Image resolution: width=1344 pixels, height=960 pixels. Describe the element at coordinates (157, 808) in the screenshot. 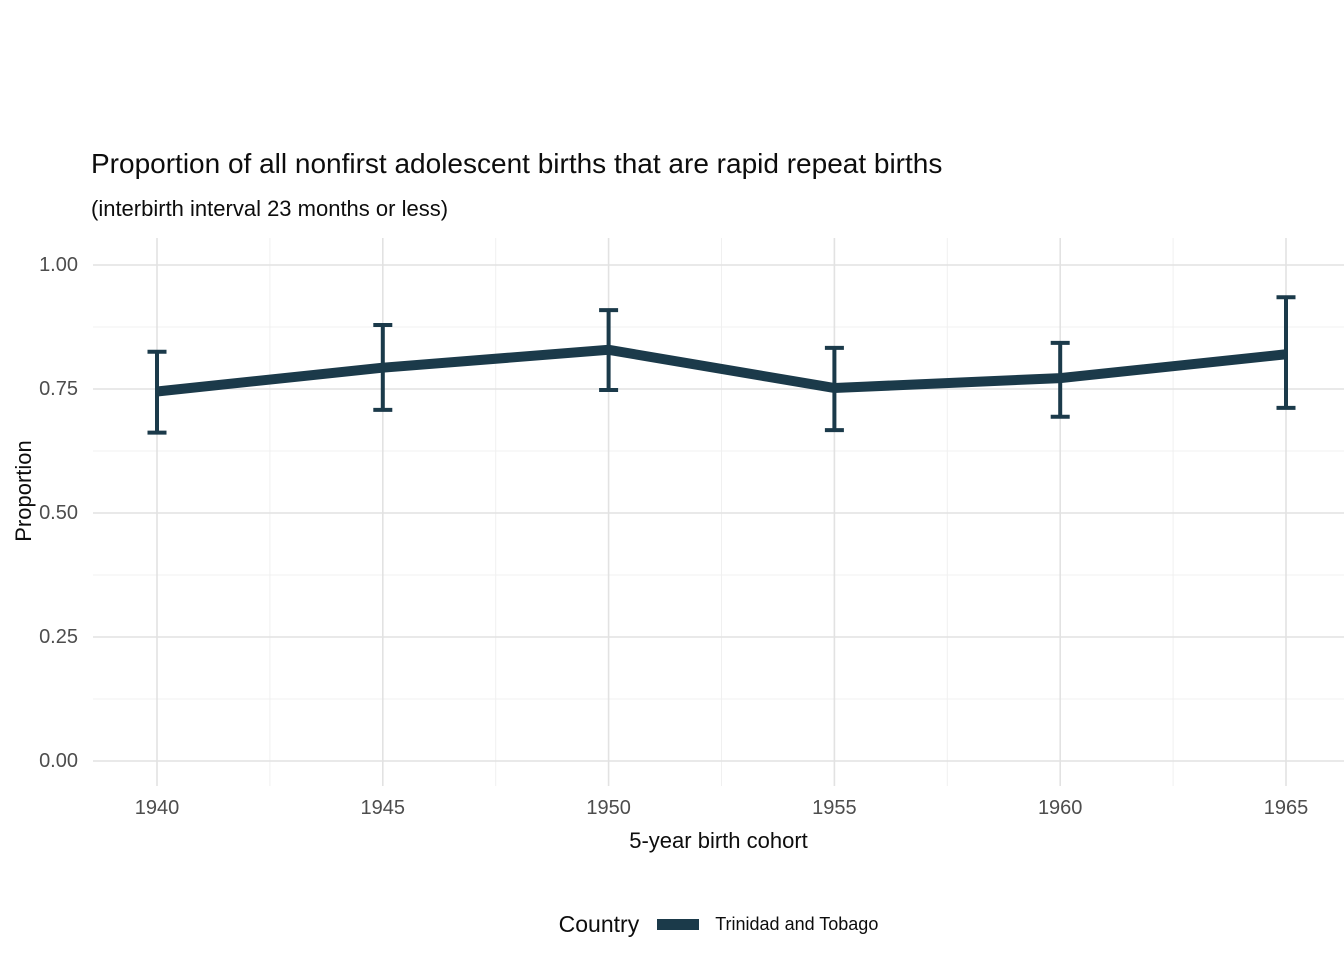

I see `x-tick-label: 1940` at that location.